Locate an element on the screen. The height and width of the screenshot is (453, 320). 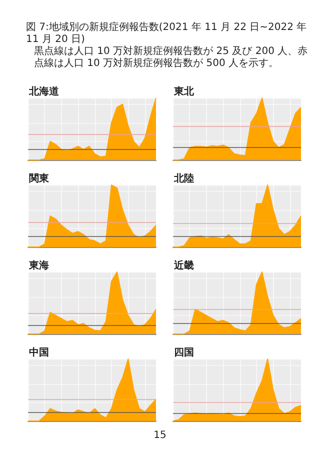
chart-title: 北陸 is located at coordinates (183, 178).